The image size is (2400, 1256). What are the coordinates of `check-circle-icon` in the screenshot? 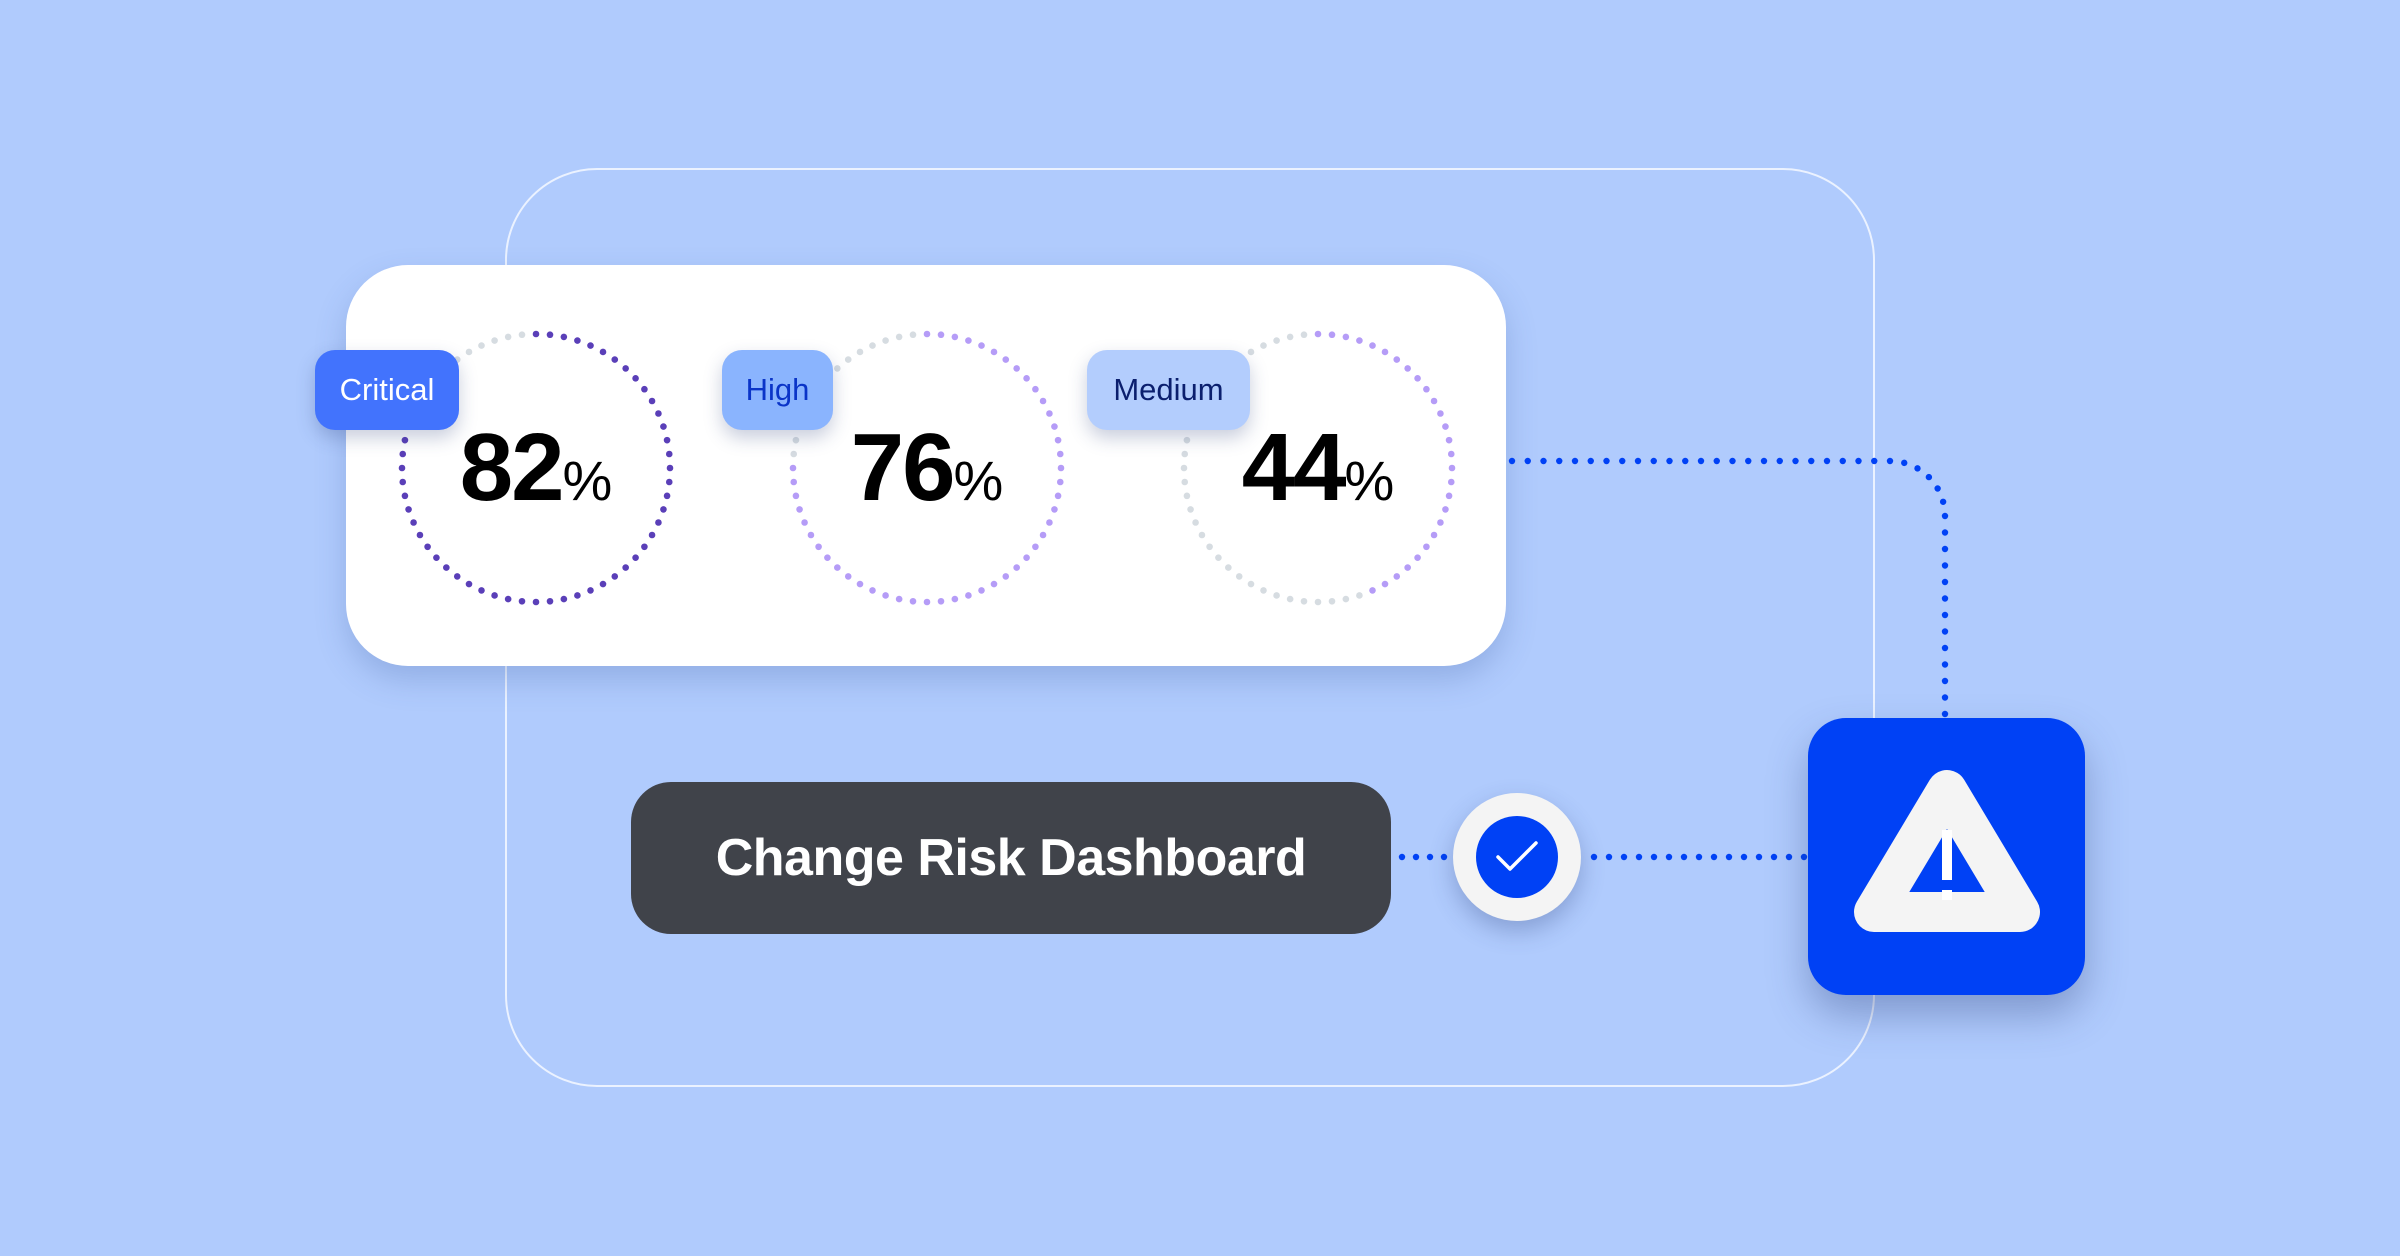 It's located at (1517, 857).